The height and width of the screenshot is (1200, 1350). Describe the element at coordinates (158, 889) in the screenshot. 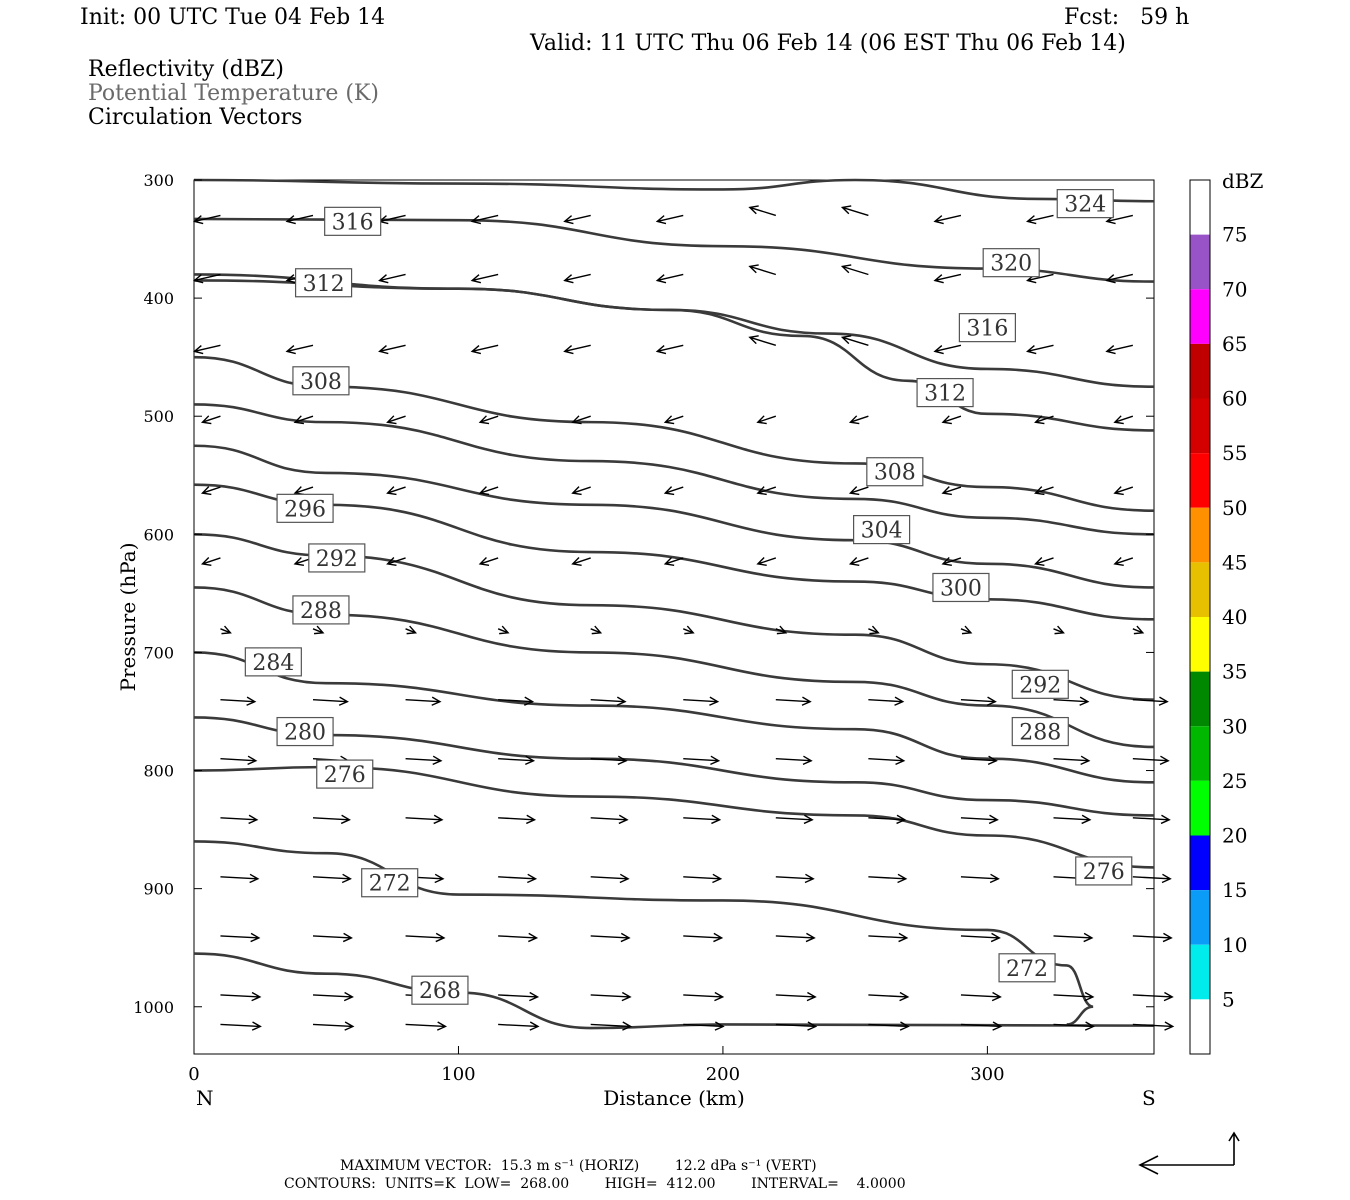

I see `y-tick-label: 900` at that location.